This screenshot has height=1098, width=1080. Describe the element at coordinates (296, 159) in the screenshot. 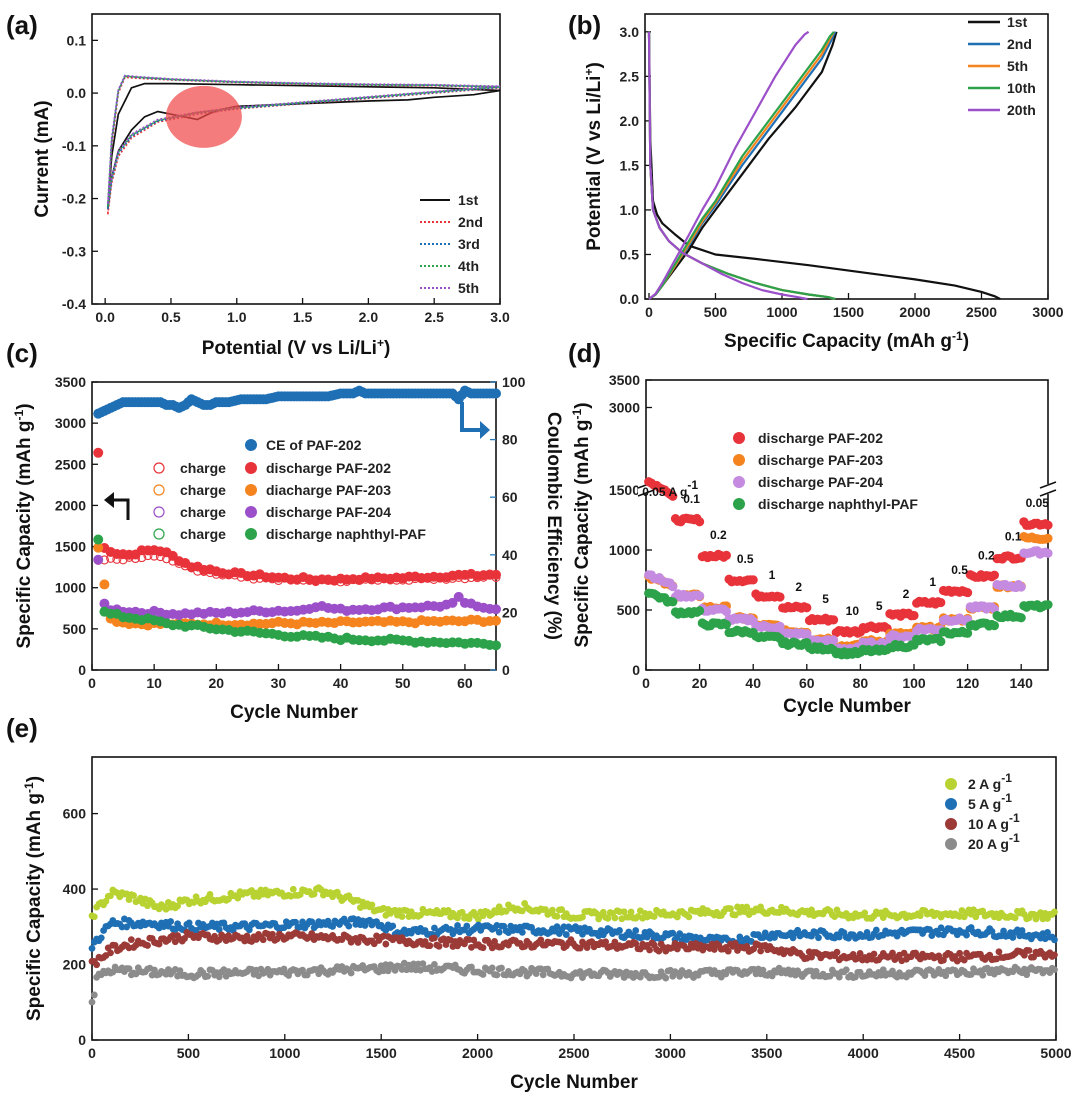

I see `panel-a-frame` at that location.